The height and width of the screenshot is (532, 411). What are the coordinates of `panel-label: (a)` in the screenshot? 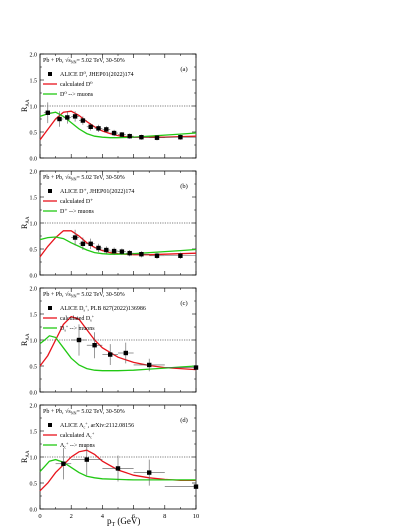 It's located at (183, 69).